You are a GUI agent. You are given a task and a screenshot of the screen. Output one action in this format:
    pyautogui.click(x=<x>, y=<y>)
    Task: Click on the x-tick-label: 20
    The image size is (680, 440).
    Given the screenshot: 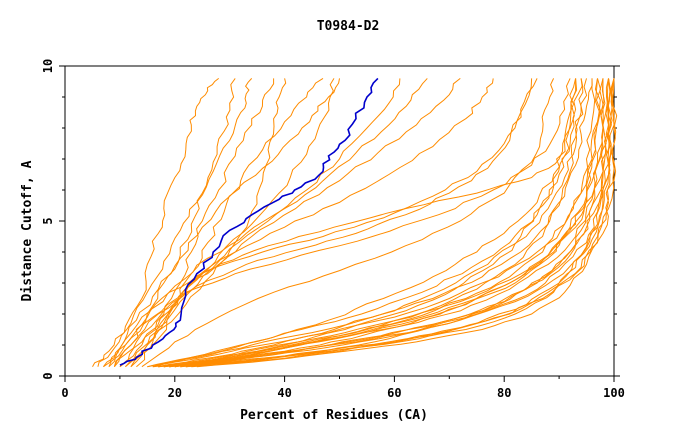 What is the action you would take?
    pyautogui.click(x=175, y=393)
    